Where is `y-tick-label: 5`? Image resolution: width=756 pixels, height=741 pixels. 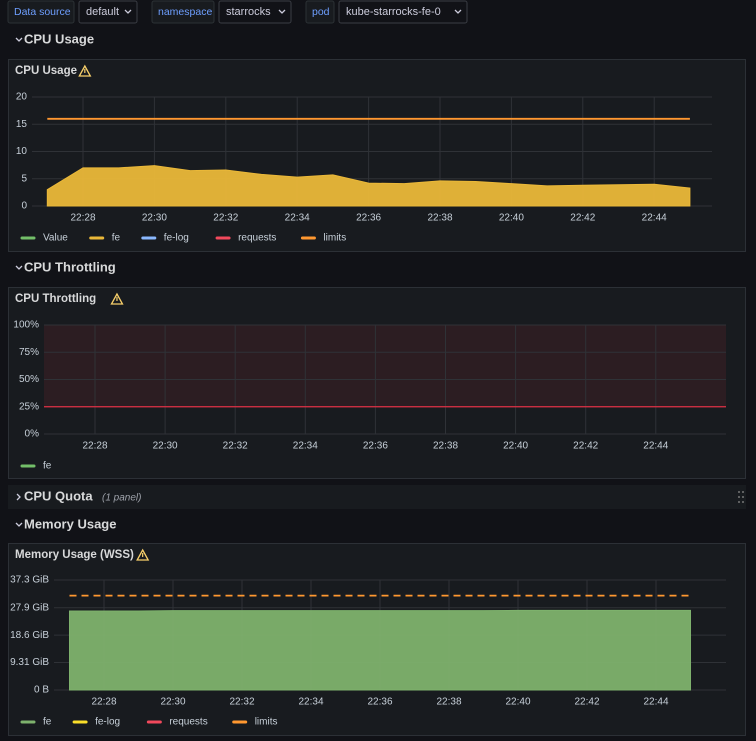
y-tick-label: 5 is located at coordinates (24, 178).